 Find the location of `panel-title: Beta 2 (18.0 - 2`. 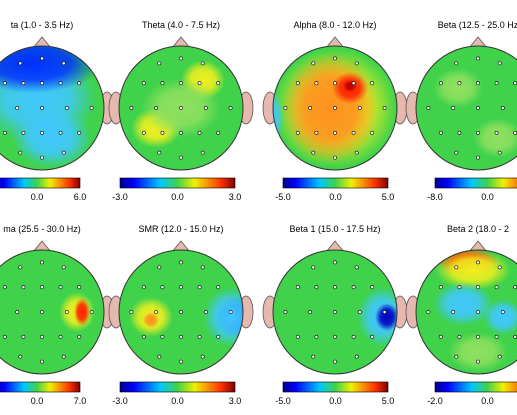

panel-title: Beta 2 (18.0 - 2 is located at coordinates (478, 229).